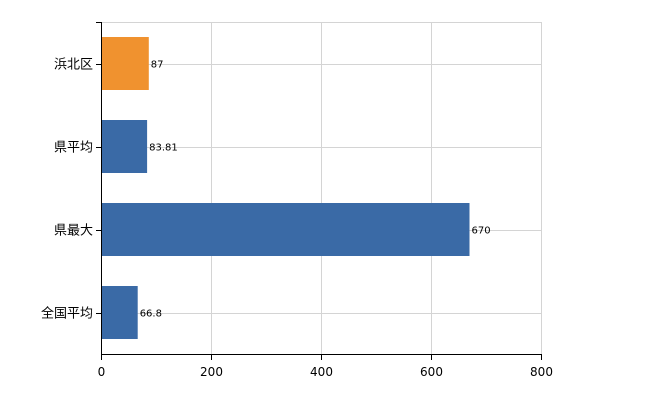  Describe the element at coordinates (481, 231) in the screenshot. I see `bar-value-label: 670` at that location.